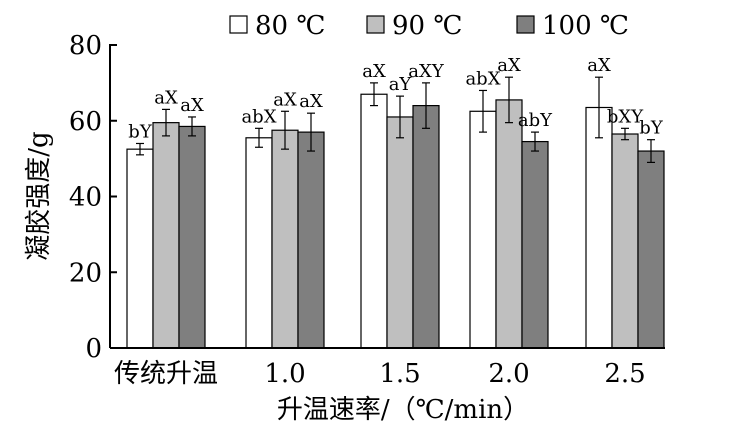  Describe the element at coordinates (85, 122) in the screenshot. I see `y-tick-label: 60` at that location.